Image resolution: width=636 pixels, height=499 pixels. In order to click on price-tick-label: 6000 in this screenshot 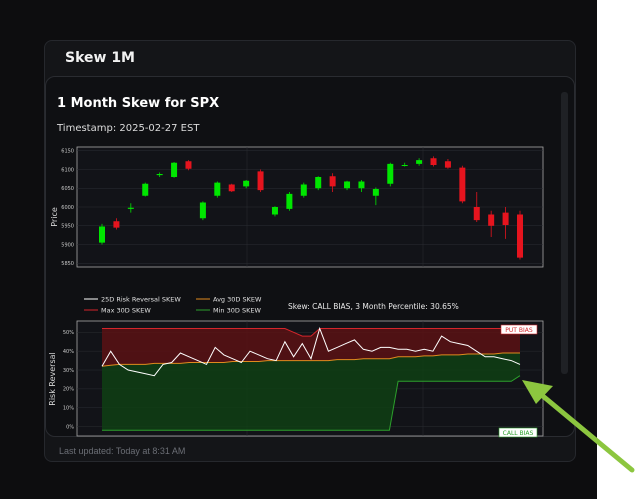, I will do `click(67, 208)`.